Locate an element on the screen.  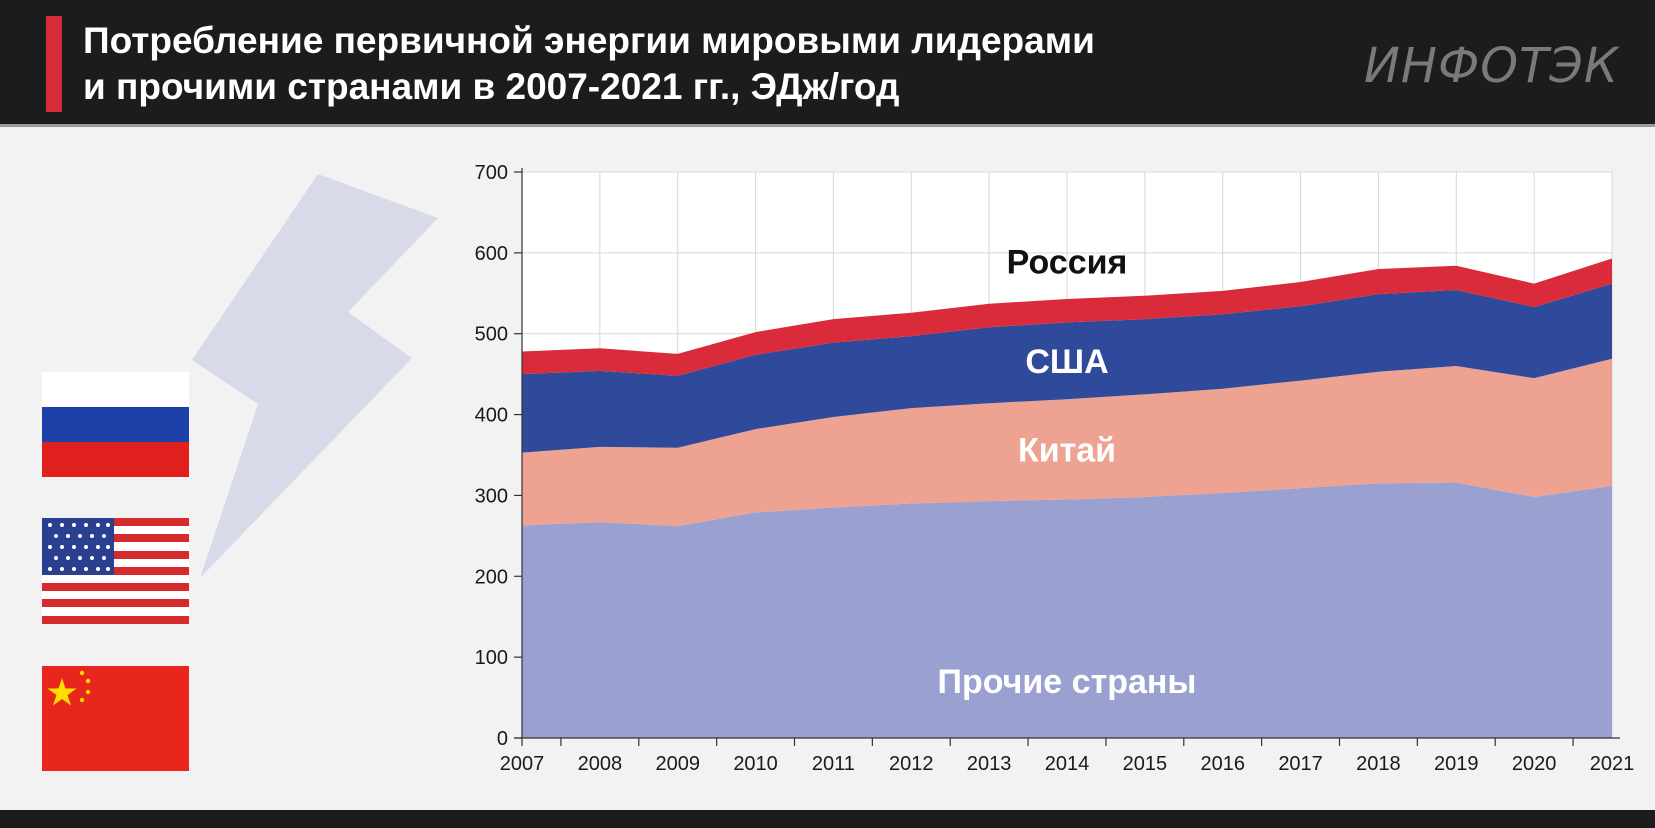
area-usa is located at coordinates (1067, 368).